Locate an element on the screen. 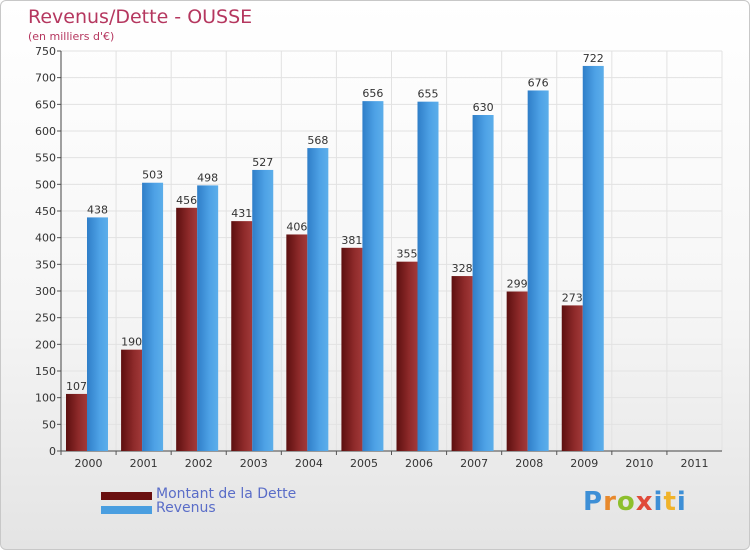 The height and width of the screenshot is (550, 750). y-tick-label: 650 is located at coordinates (45, 104).